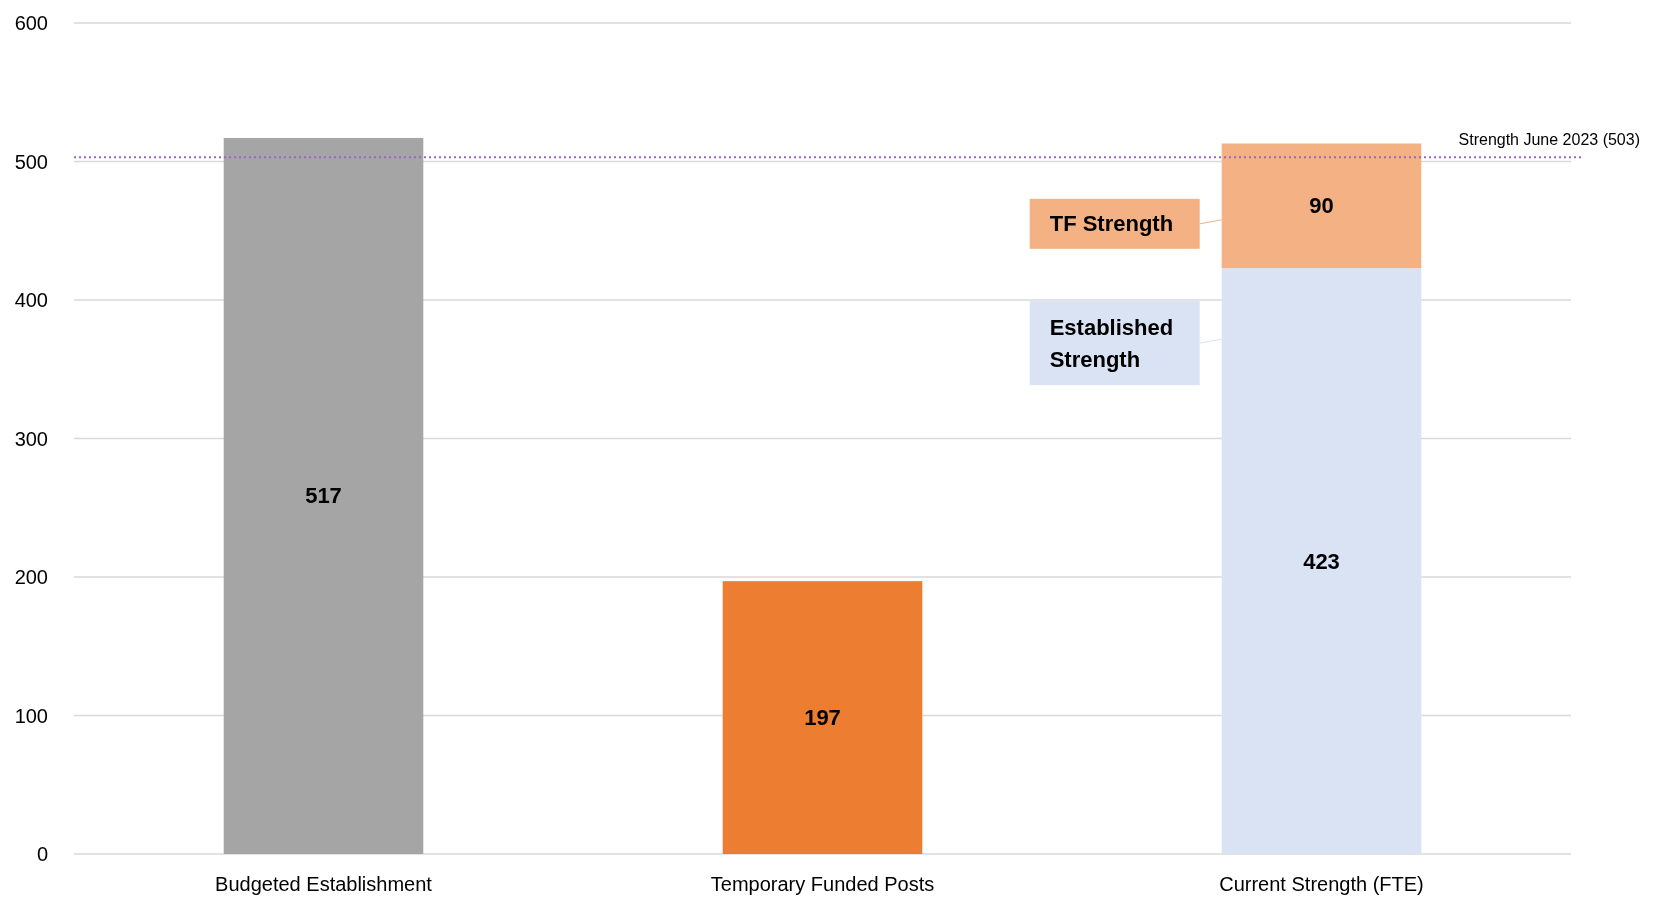 The image size is (1653, 901). Describe the element at coordinates (31, 300) in the screenshot. I see `y-tick-label: 400` at that location.